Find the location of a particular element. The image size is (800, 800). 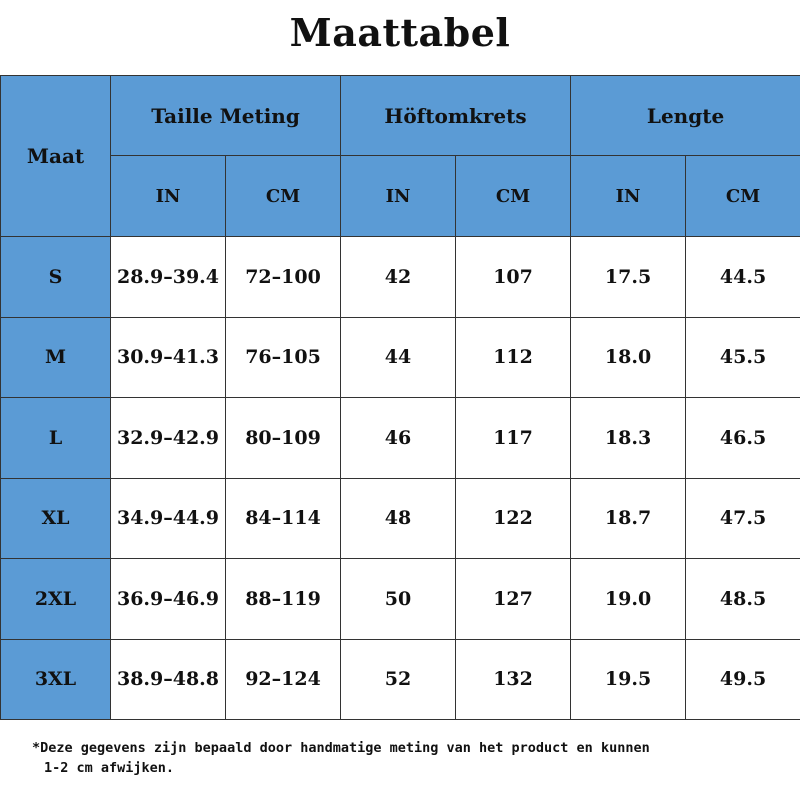

table-cell: 17.5 is located at coordinates (628, 277).